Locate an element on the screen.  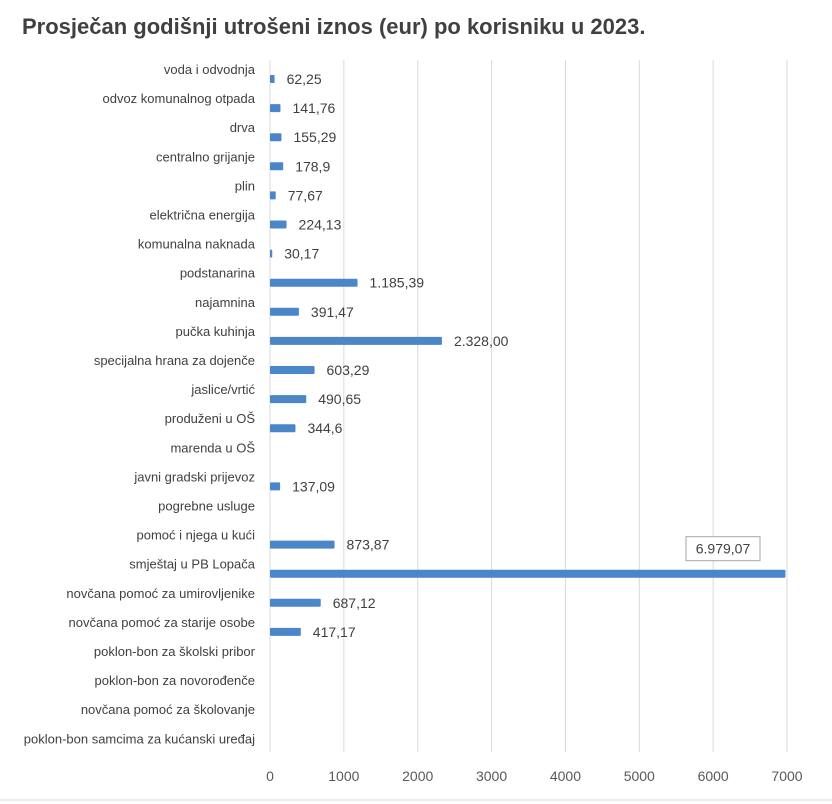
data-label-box is located at coordinates (723, 549).